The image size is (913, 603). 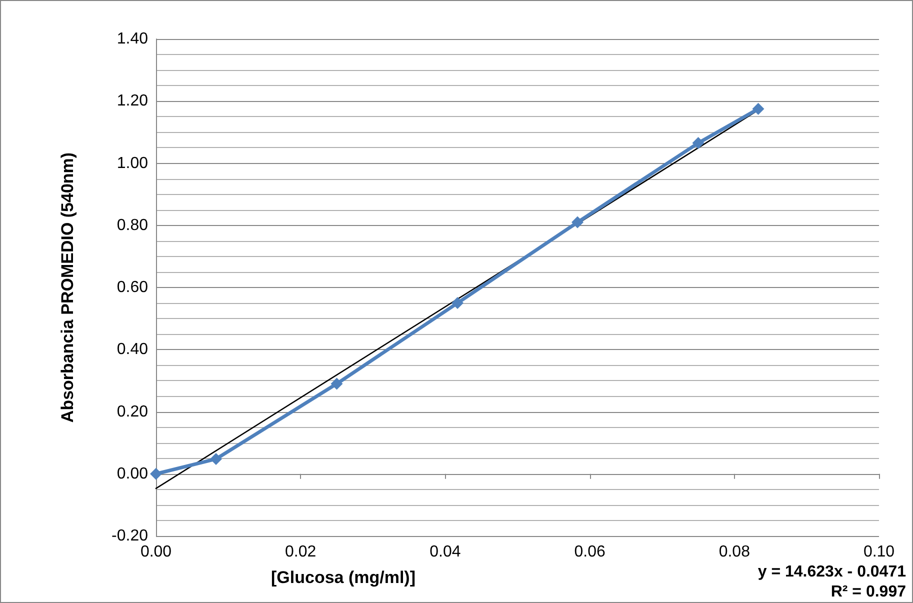 I want to click on y-tick-label: -0.20, so click(x=130, y=536).